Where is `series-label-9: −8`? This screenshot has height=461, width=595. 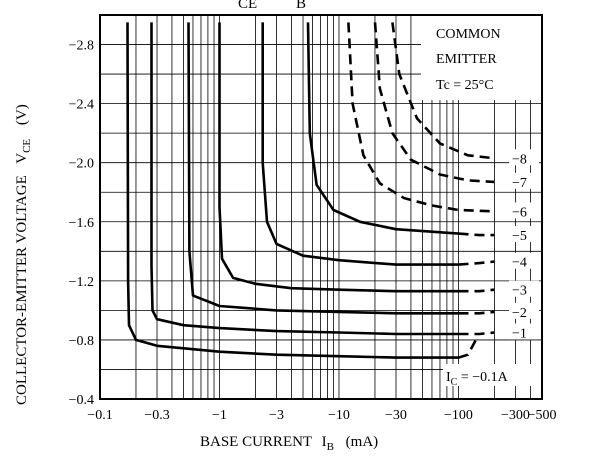 series-label-9: −8 is located at coordinates (519, 159).